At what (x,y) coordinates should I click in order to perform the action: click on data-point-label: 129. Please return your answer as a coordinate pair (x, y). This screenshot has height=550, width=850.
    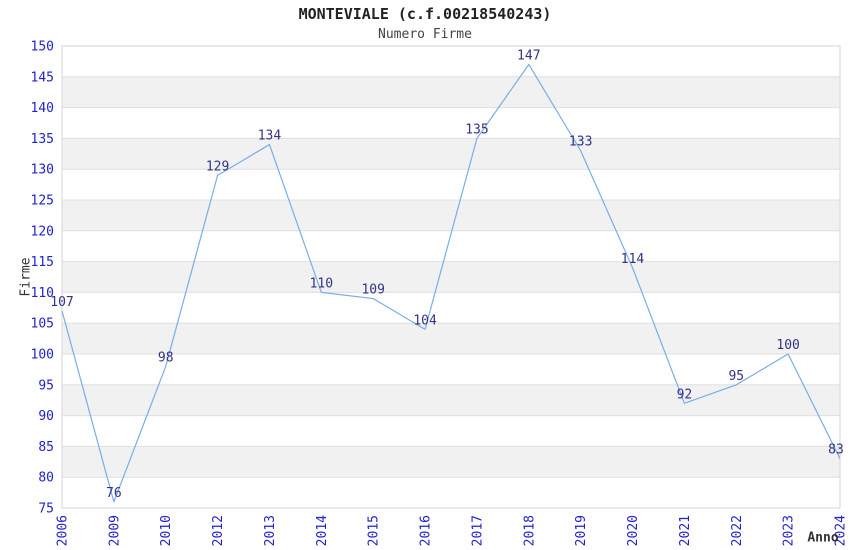
    Looking at the image, I should click on (217, 166).